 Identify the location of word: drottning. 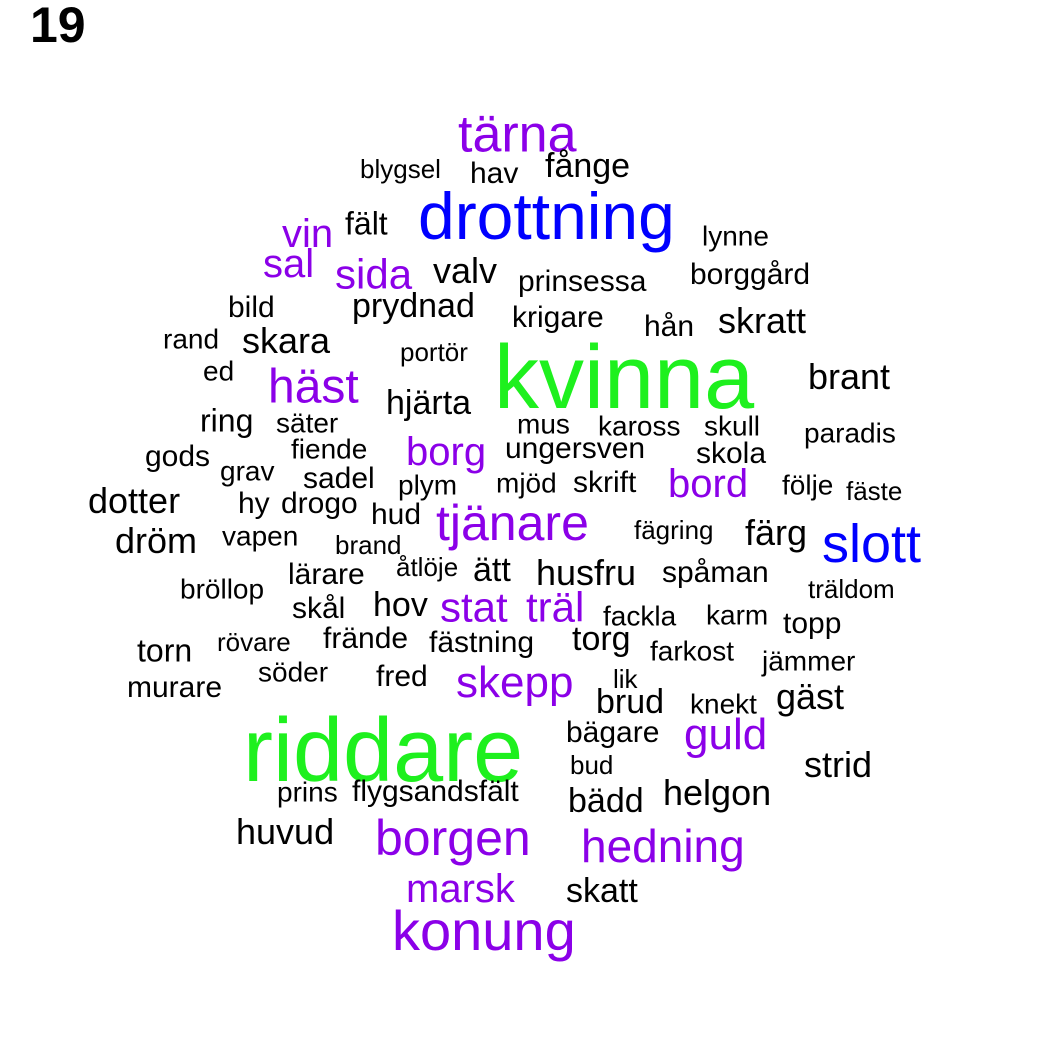
(546, 216).